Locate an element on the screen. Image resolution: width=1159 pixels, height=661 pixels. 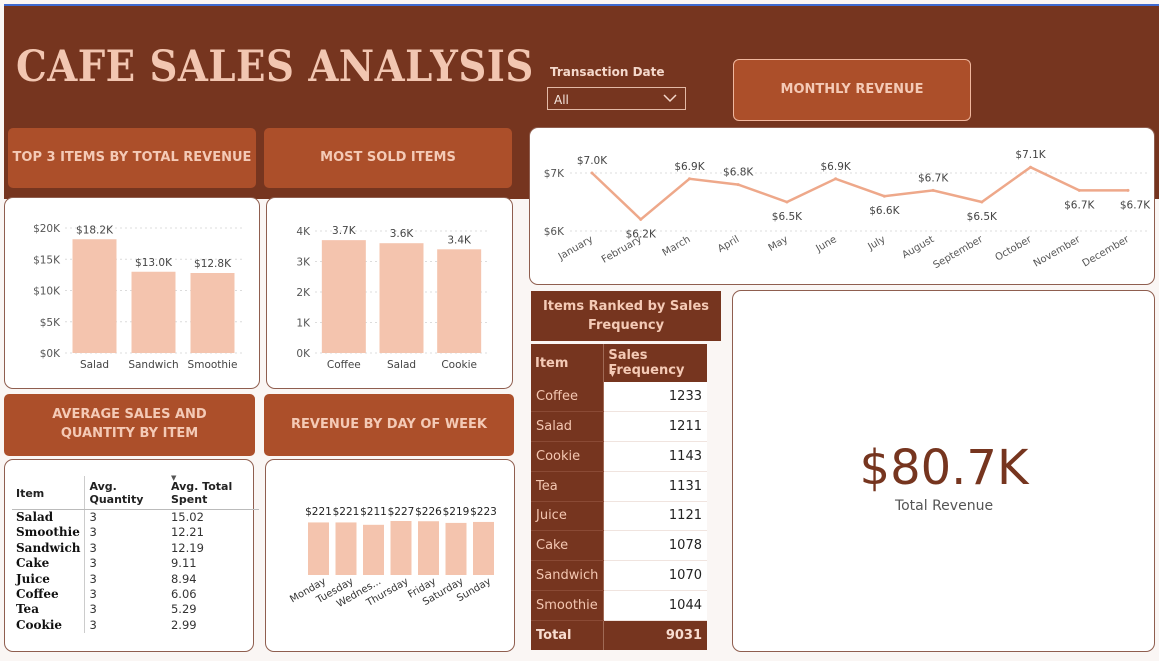
table-row: Sandwich 1070 is located at coordinates (619, 575).